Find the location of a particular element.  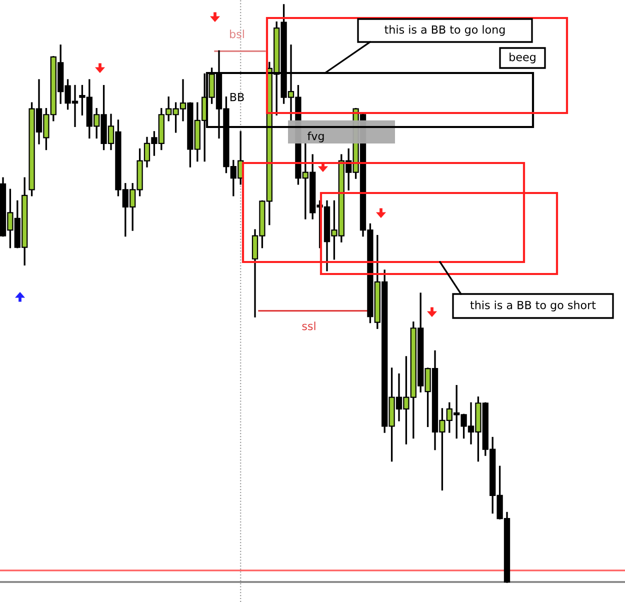

ref-line-label: bsl is located at coordinates (237, 34).